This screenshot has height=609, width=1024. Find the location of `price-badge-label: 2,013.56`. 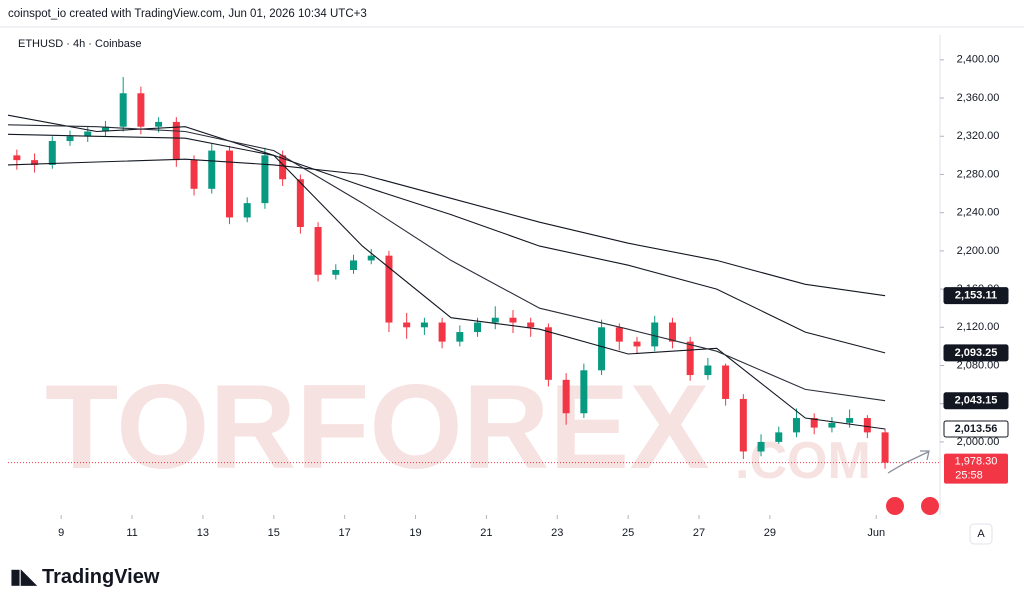

price-badge-label: 2,013.56 is located at coordinates (976, 429).